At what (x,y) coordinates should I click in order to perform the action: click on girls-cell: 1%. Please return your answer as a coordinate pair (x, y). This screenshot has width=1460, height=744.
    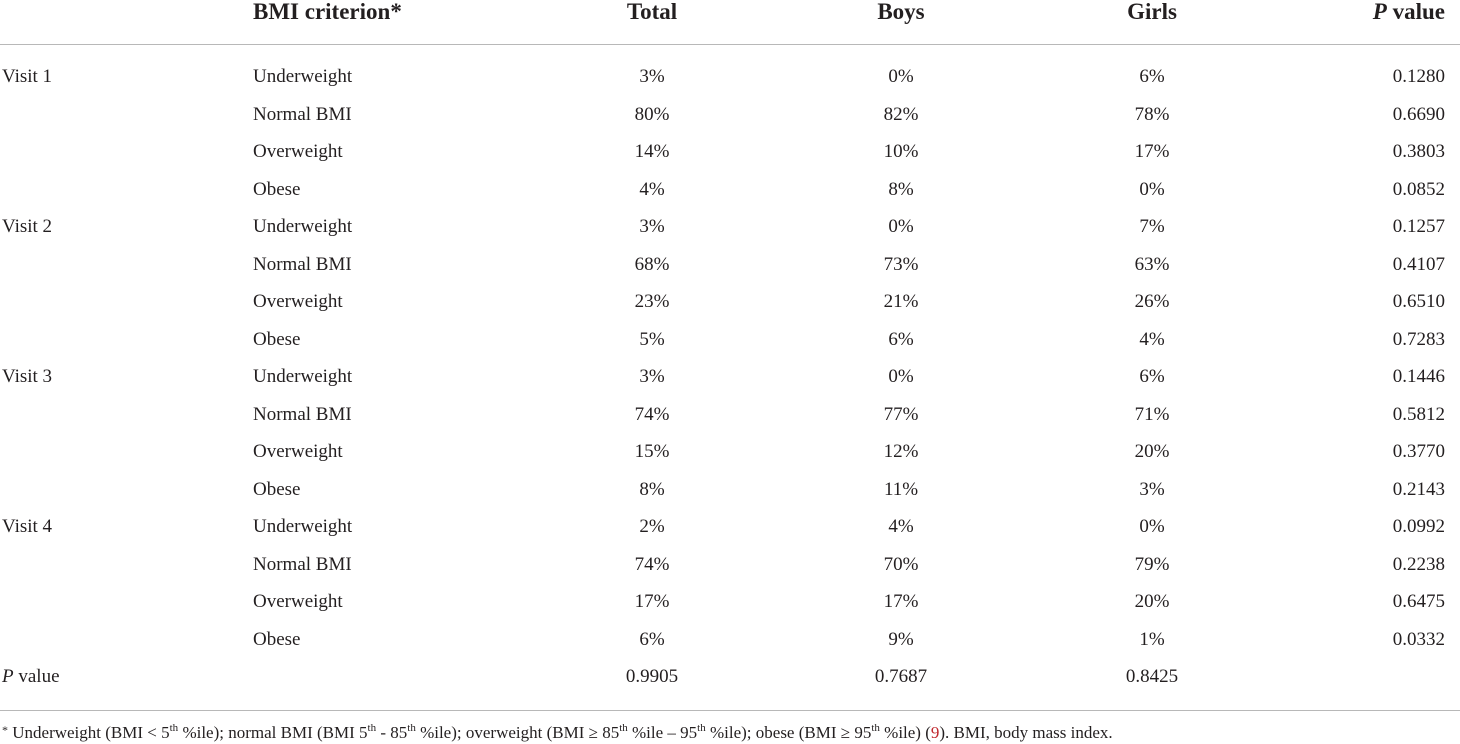
    Looking at the image, I should click on (1152, 639).